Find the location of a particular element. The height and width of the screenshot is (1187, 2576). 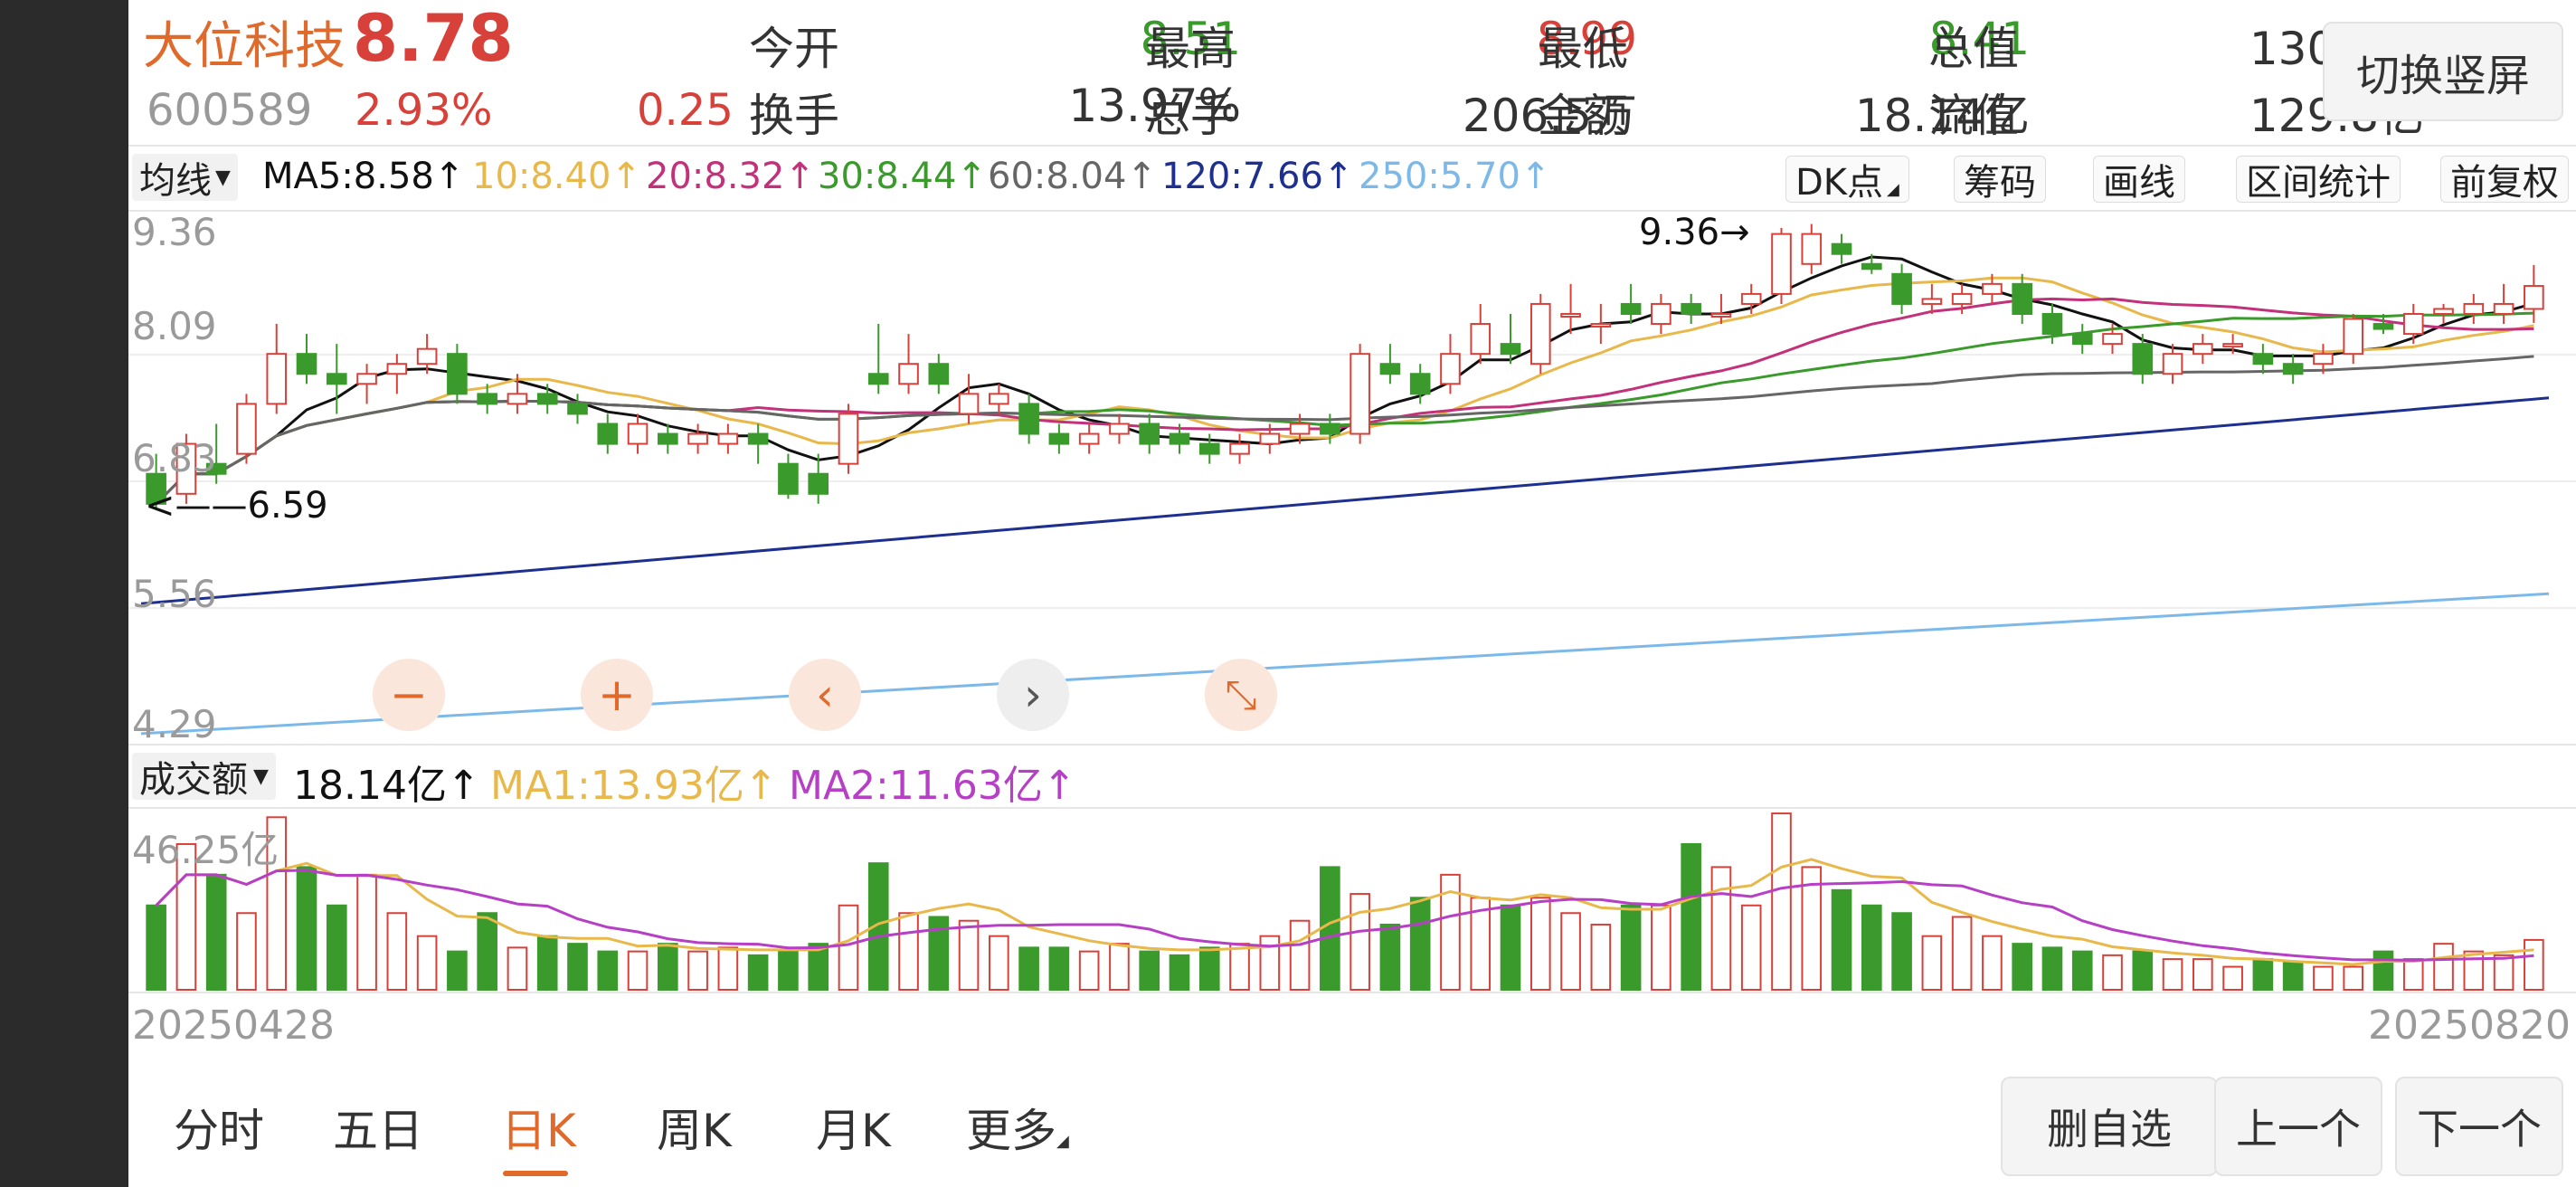

volume-chart is located at coordinates (1352, 901).